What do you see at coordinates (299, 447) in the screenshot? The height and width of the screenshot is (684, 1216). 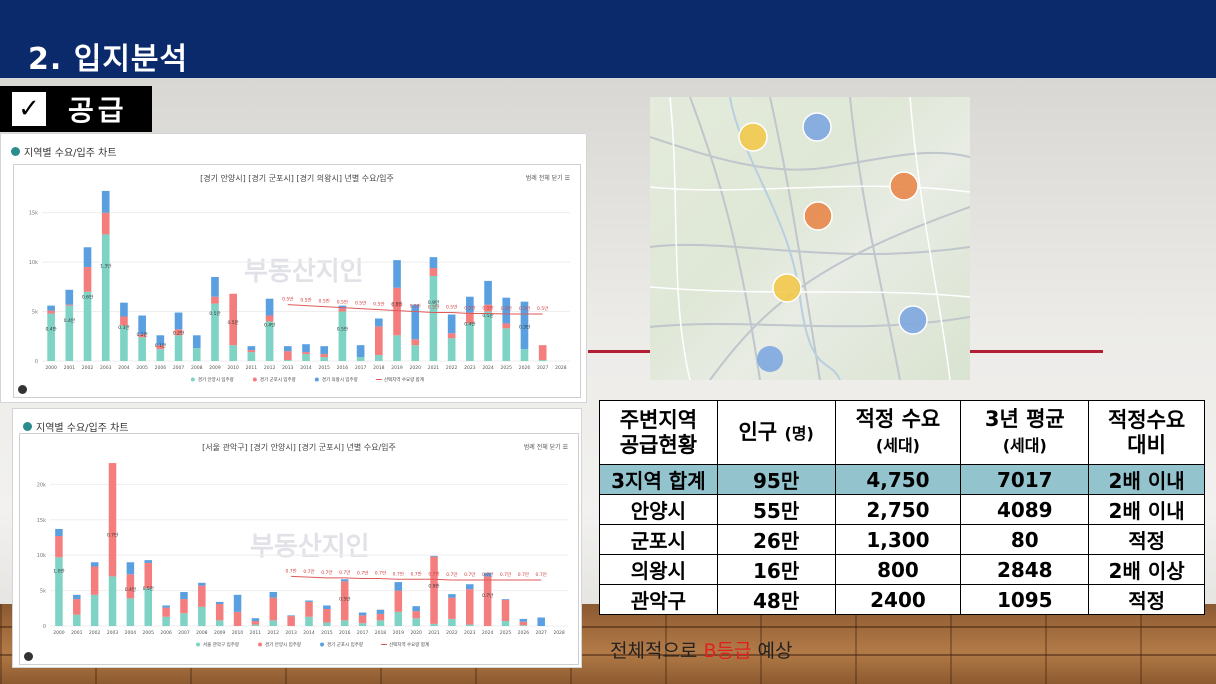 I see `chart-title: [서울 관악구] [경기 안양시] [경기 군포시] 년별 수요/입주` at bounding box center [299, 447].